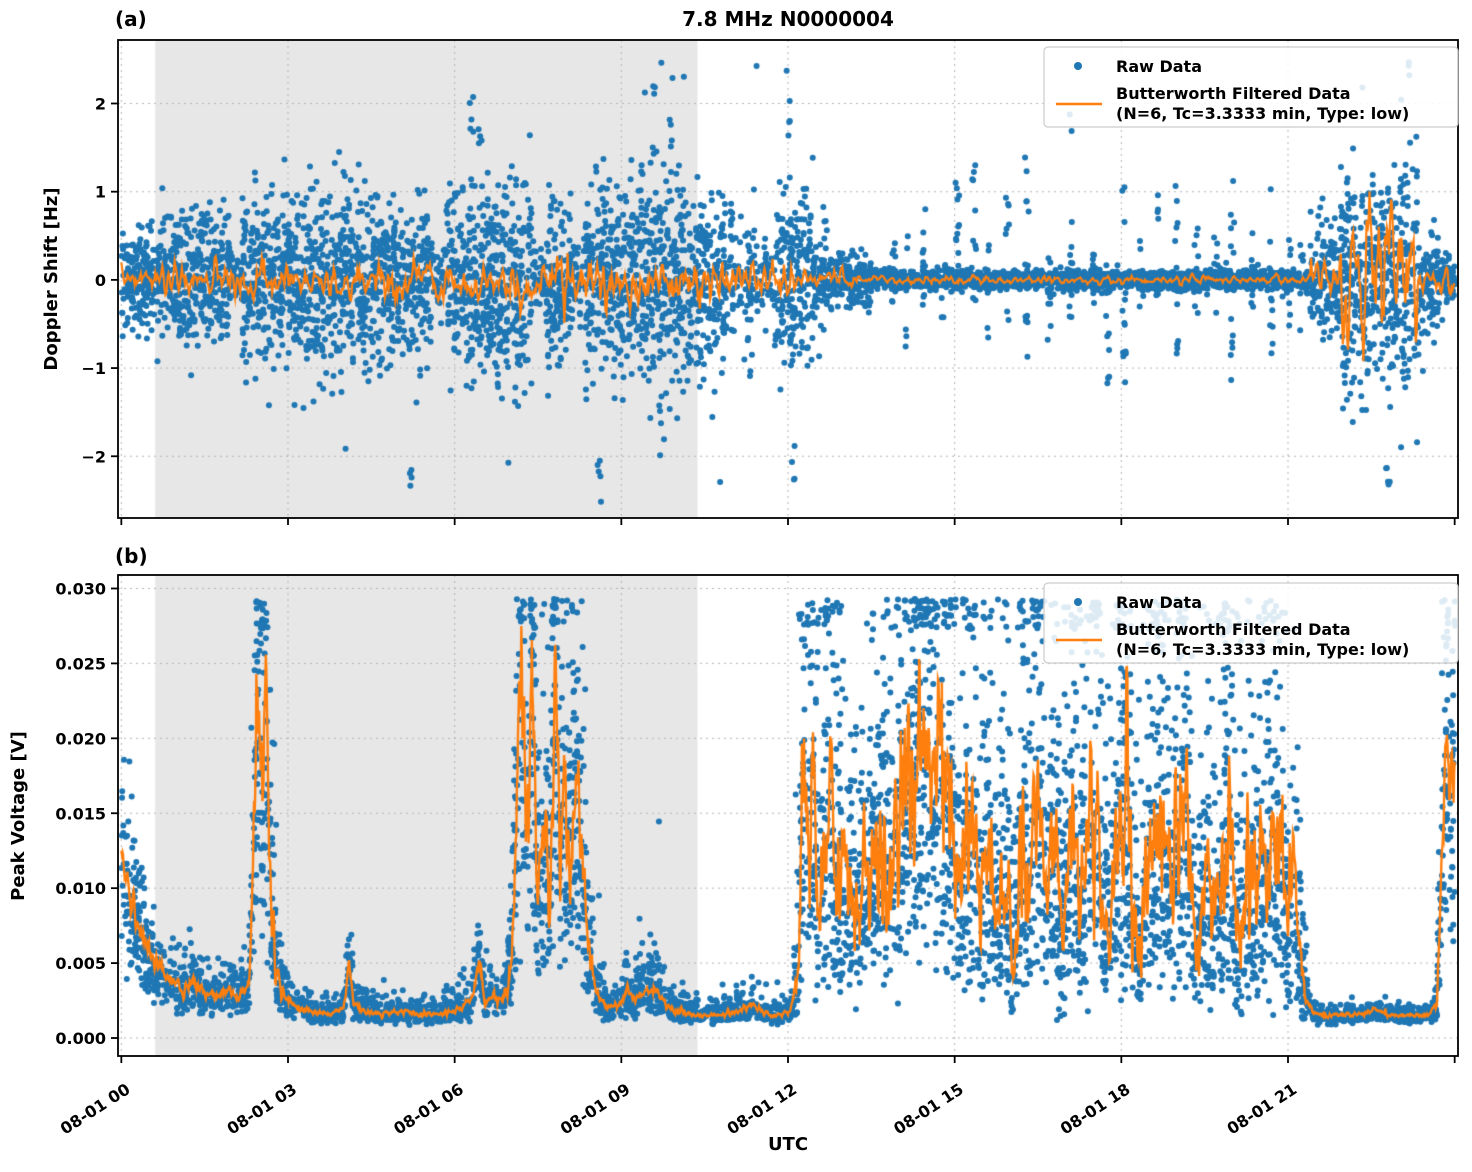 This screenshot has height=1172, width=1472. What do you see at coordinates (262, 1108) in the screenshot?
I see `x-tick-label: 08-01 03` at bounding box center [262, 1108].